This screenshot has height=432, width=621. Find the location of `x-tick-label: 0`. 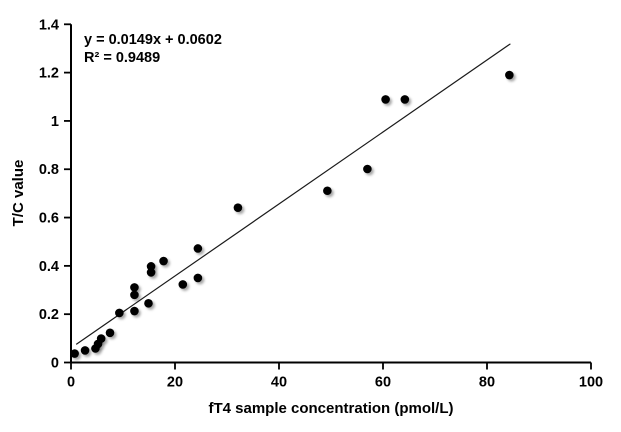

x-tick-label: 0 is located at coordinates (71, 383).